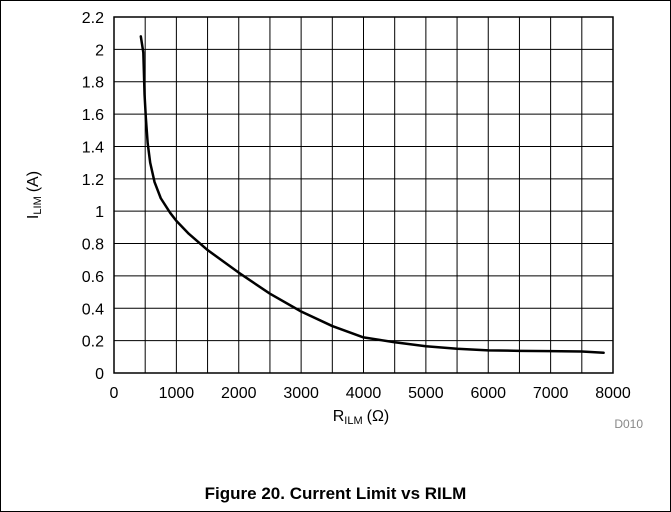  I want to click on figure-id: D010, so click(628, 424).